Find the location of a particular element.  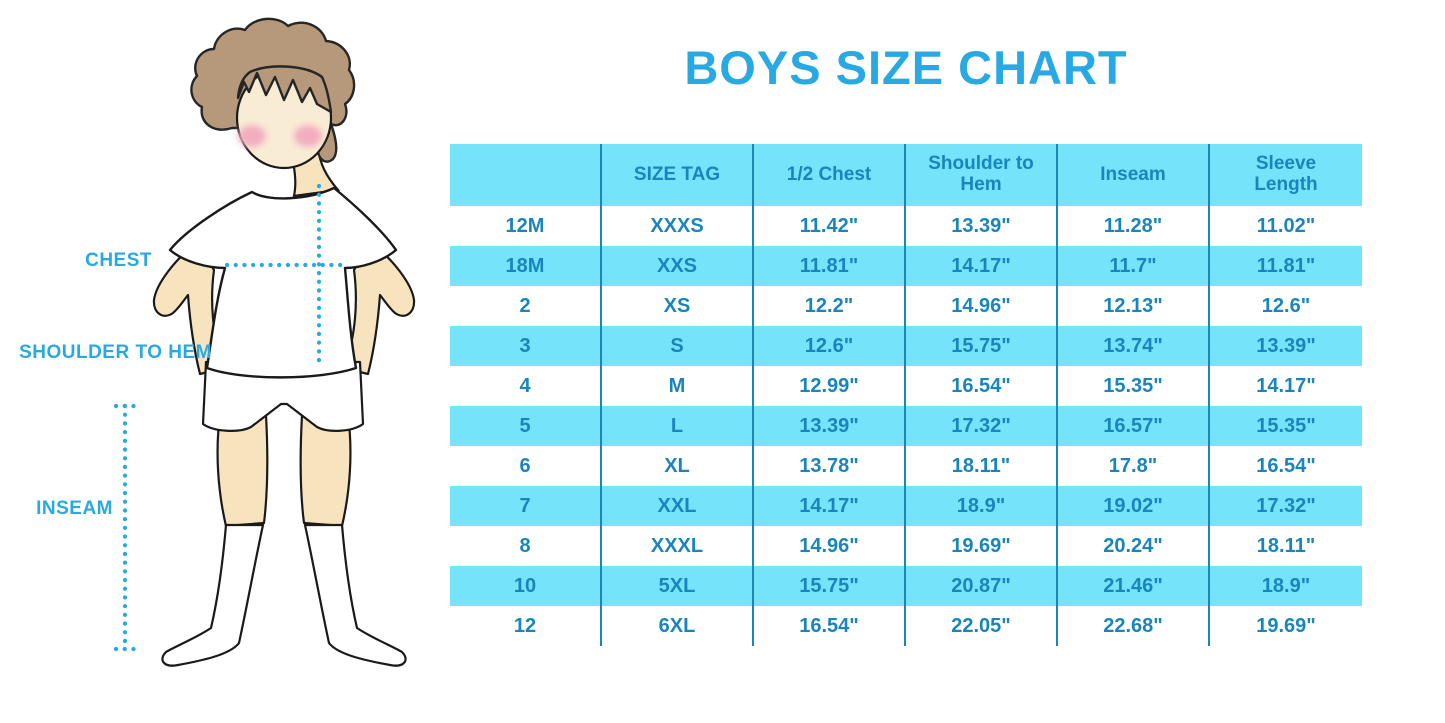

column-header: SIZE TAG is located at coordinates (678, 175).